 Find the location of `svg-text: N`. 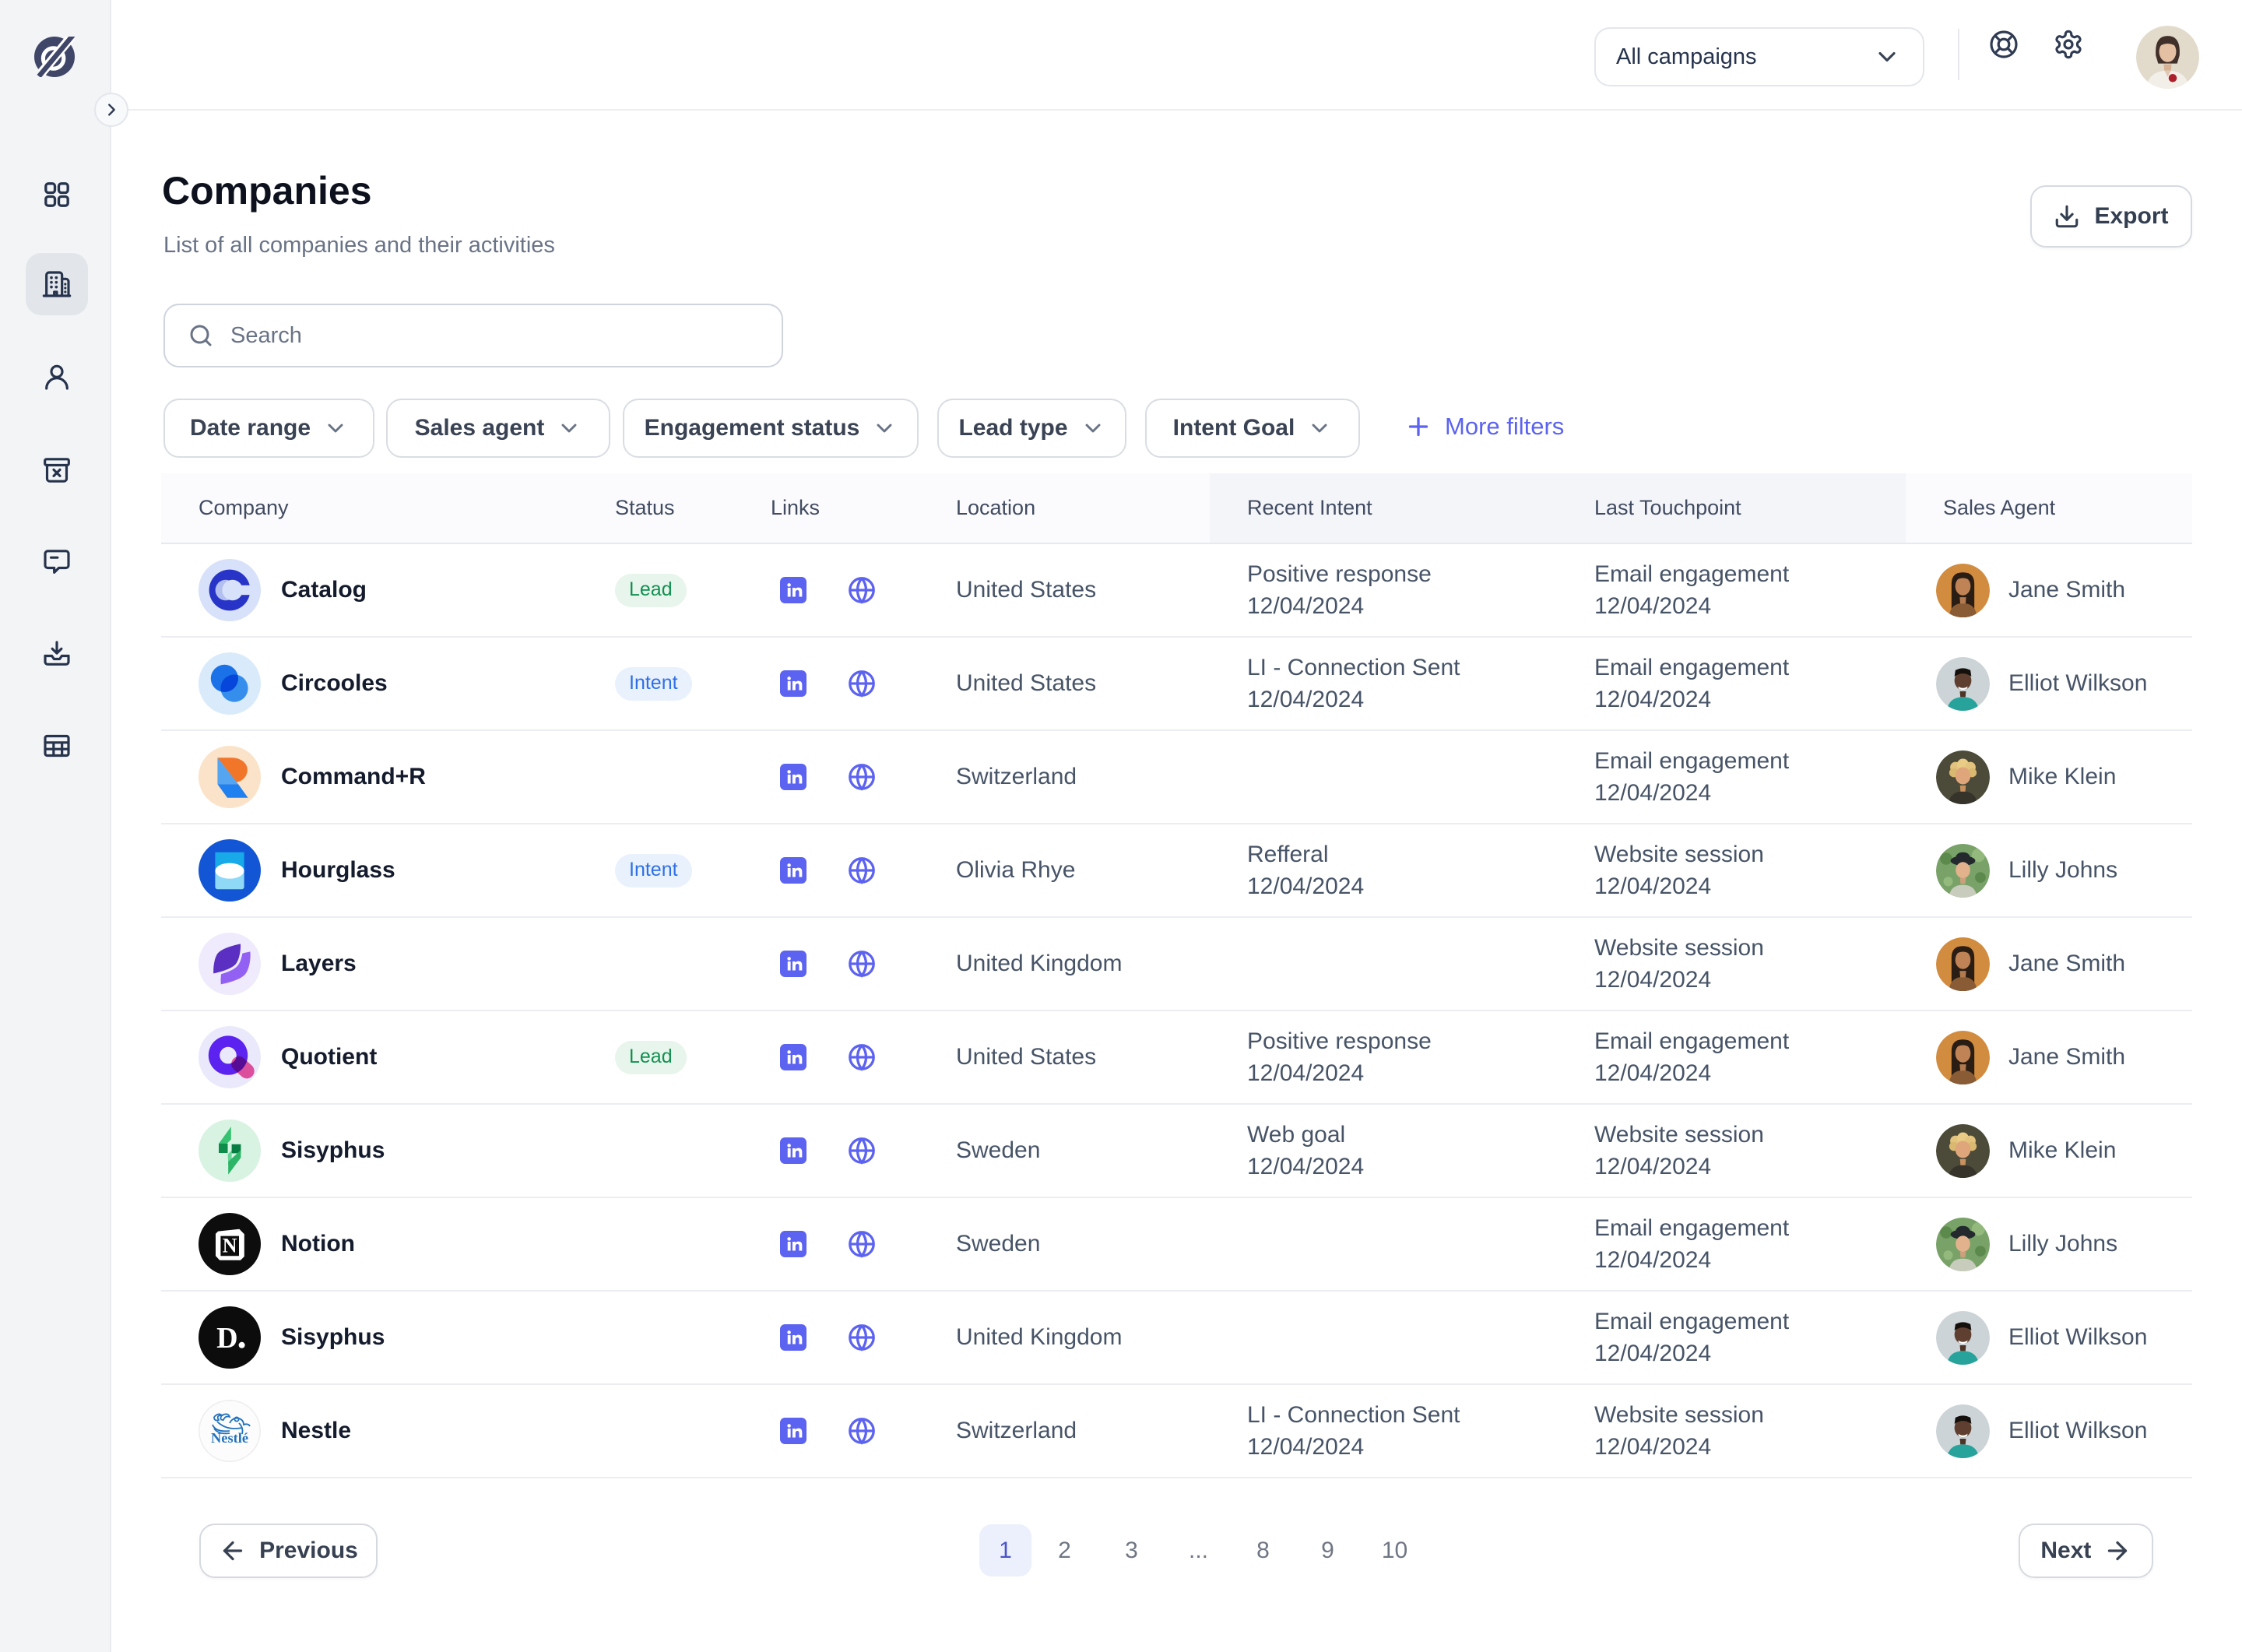

svg-text: N is located at coordinates (230, 1246).